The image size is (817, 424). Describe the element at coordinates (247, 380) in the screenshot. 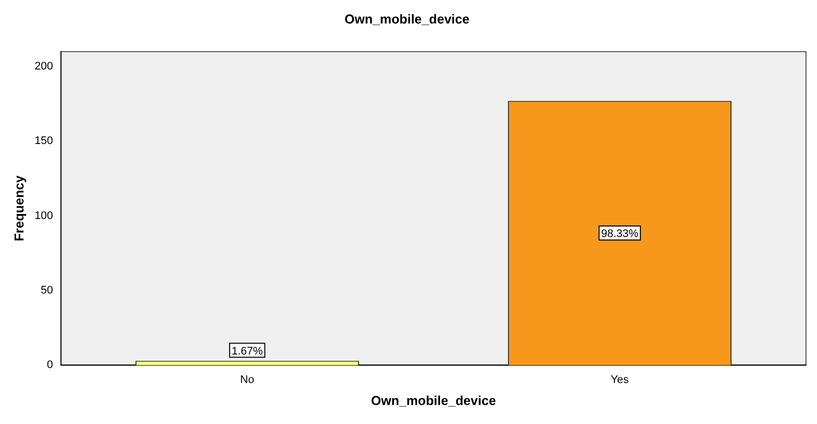

I see `x-tick-label: No` at that location.